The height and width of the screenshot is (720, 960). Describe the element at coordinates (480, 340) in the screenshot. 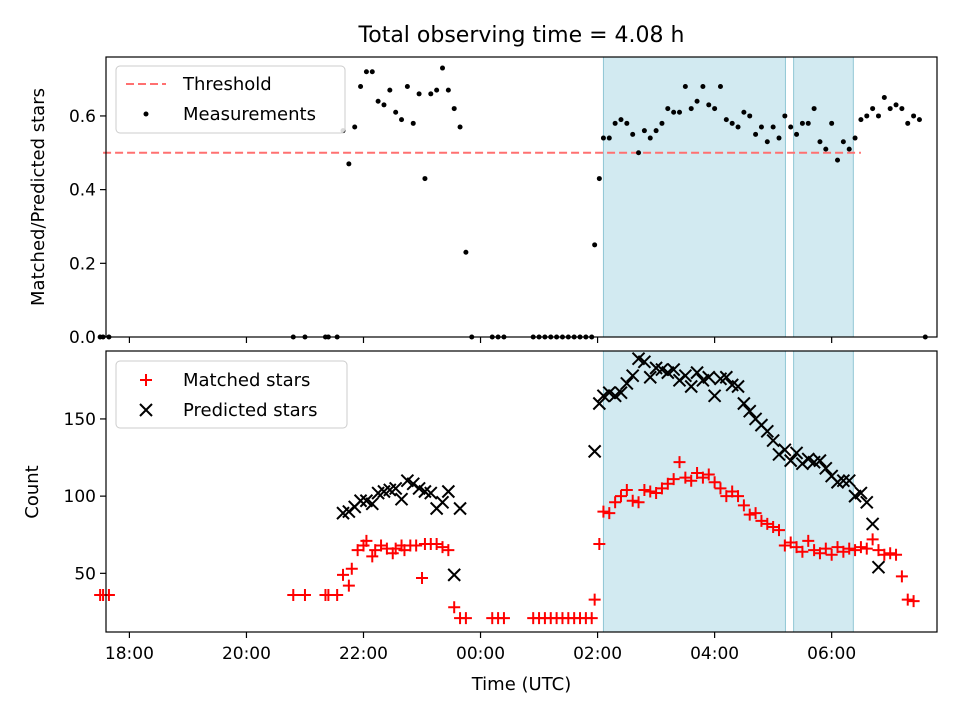

I see `top-x-ticks` at that location.